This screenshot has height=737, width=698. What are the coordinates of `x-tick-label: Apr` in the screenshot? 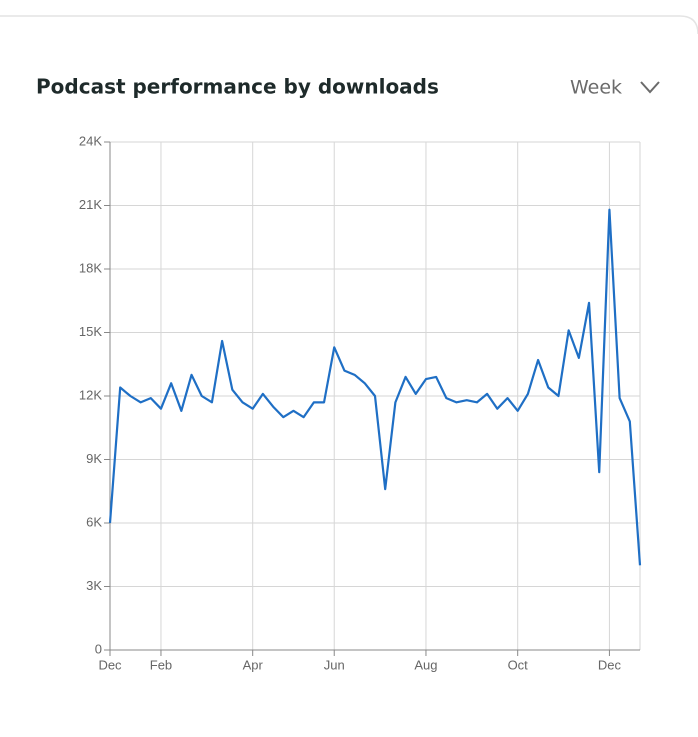 It's located at (253, 664).